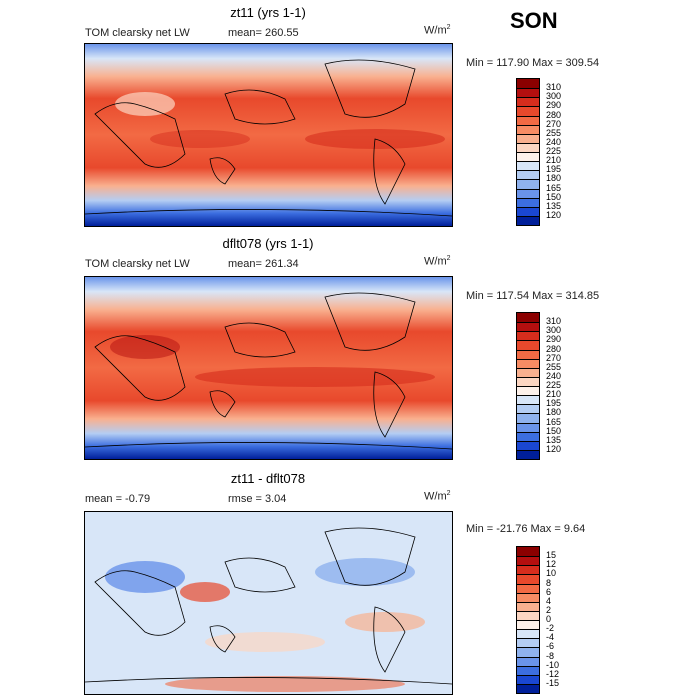 The width and height of the screenshot is (700, 700). I want to click on panel-2-units: W/m2, so click(437, 261).